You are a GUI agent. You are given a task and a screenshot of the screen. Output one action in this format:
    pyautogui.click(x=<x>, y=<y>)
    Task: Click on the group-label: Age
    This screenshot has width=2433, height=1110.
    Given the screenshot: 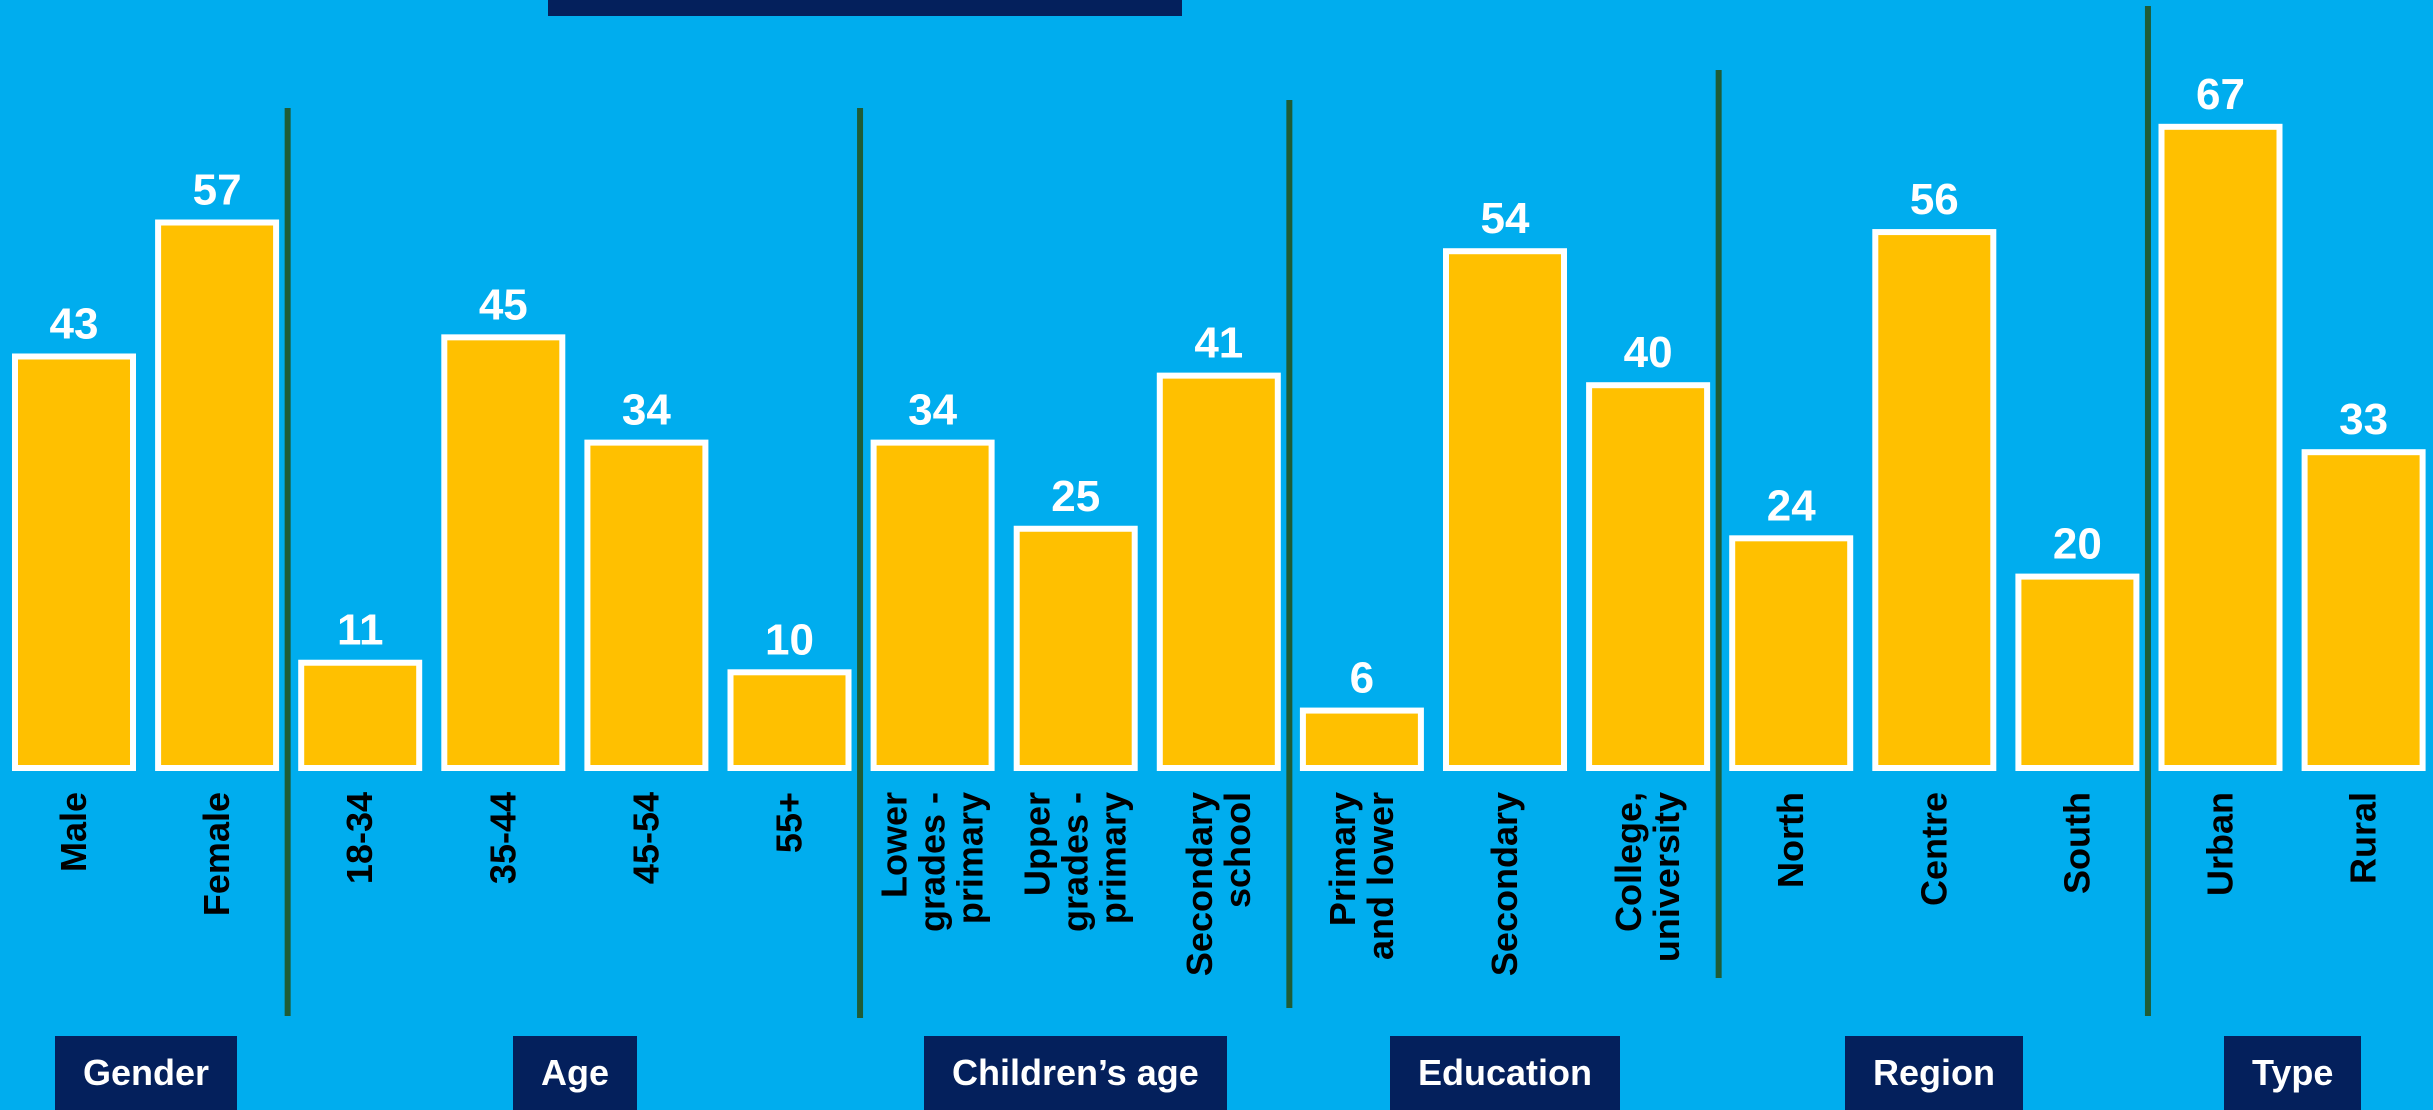 What is the action you would take?
    pyautogui.click(x=575, y=1073)
    